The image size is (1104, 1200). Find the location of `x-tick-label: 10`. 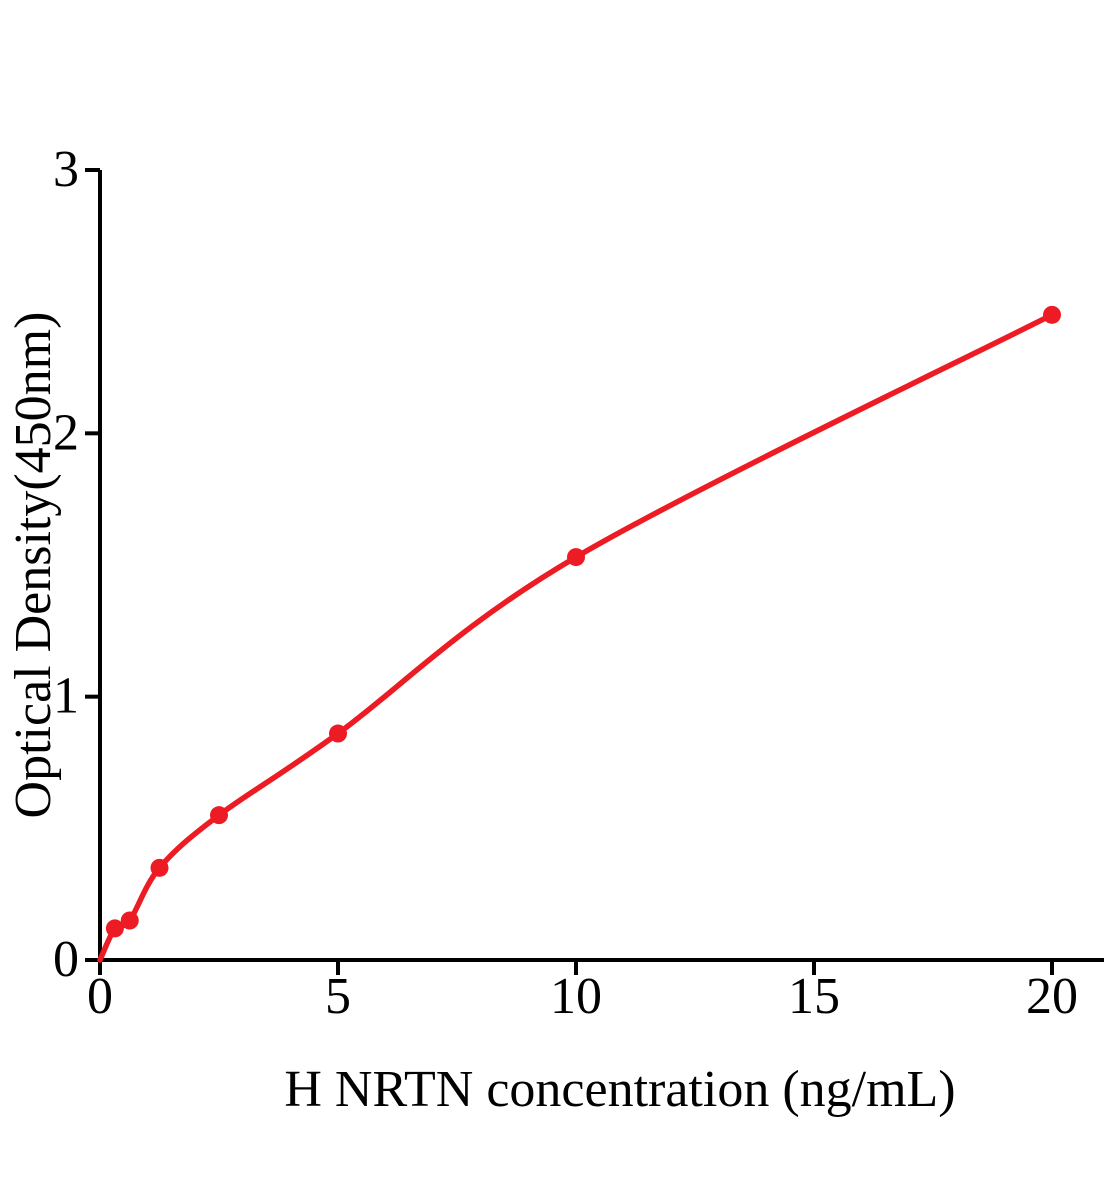

x-tick-label: 10 is located at coordinates (576, 996).